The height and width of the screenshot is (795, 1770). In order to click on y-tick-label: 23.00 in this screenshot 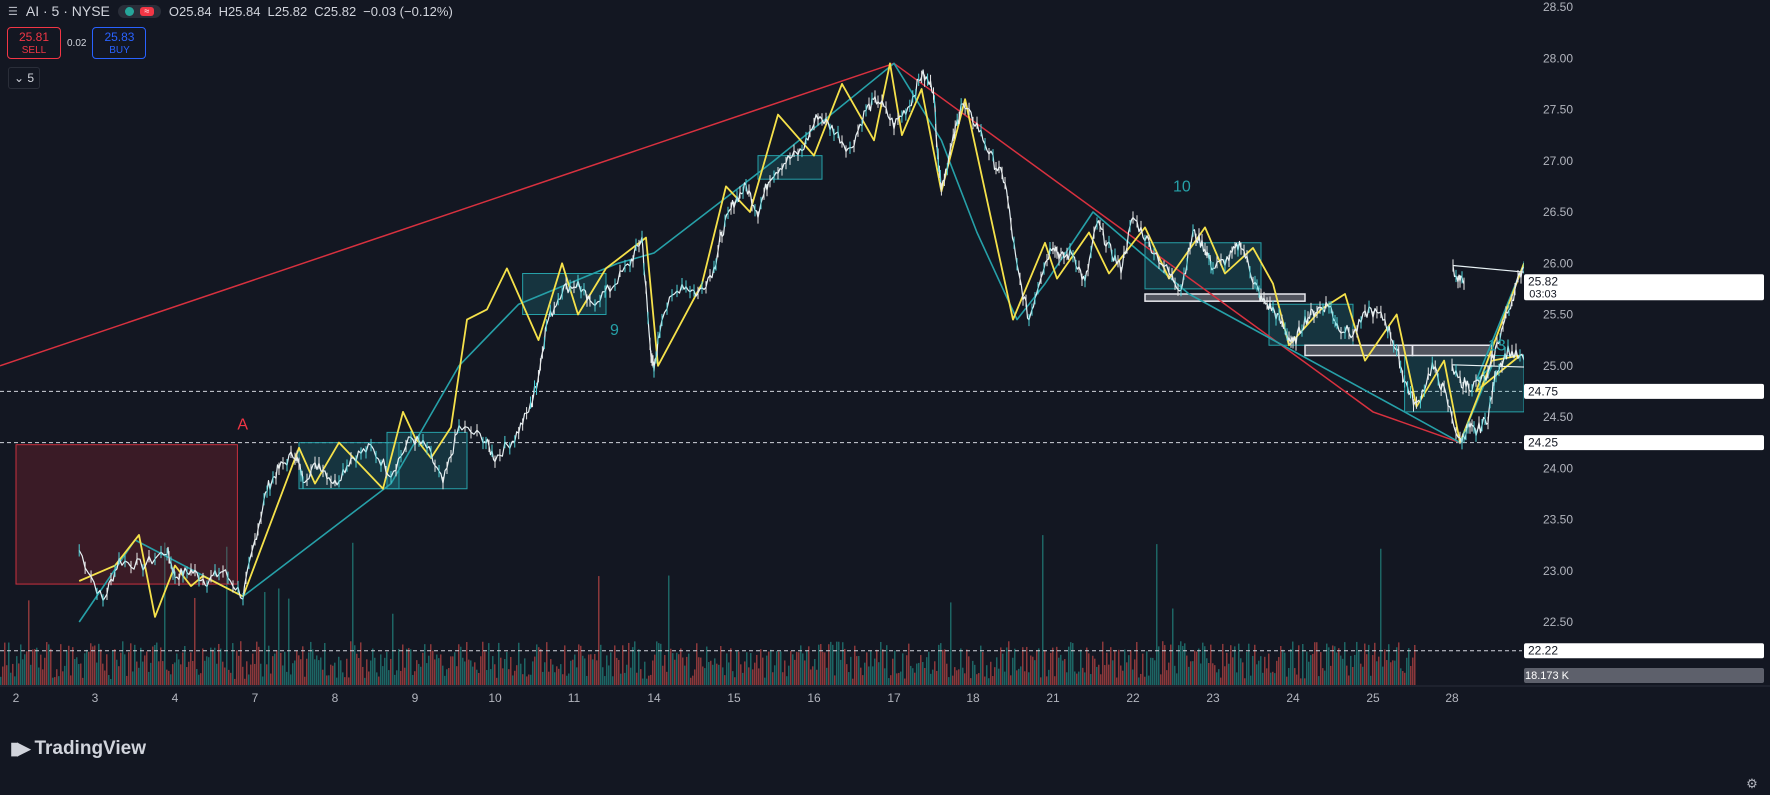, I will do `click(1558, 571)`.